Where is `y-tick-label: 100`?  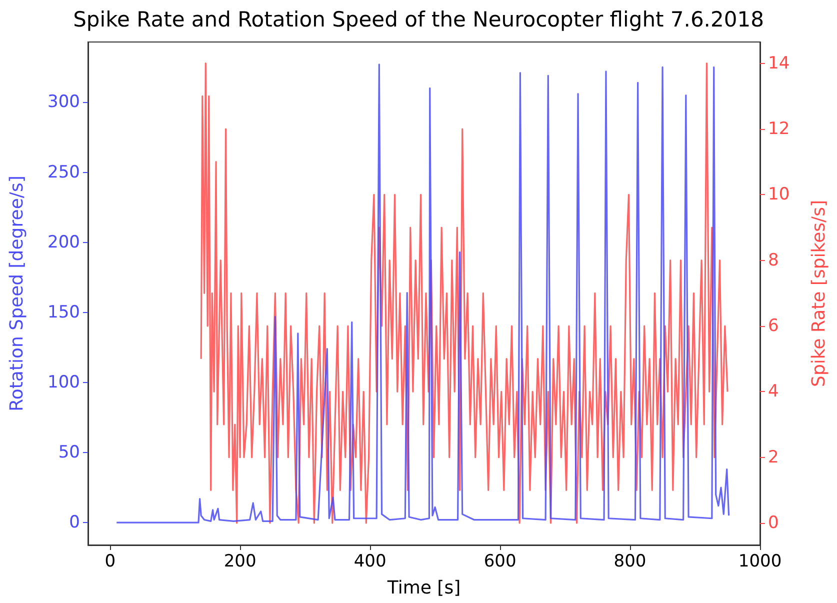 y-tick-label: 100 is located at coordinates (64, 382).